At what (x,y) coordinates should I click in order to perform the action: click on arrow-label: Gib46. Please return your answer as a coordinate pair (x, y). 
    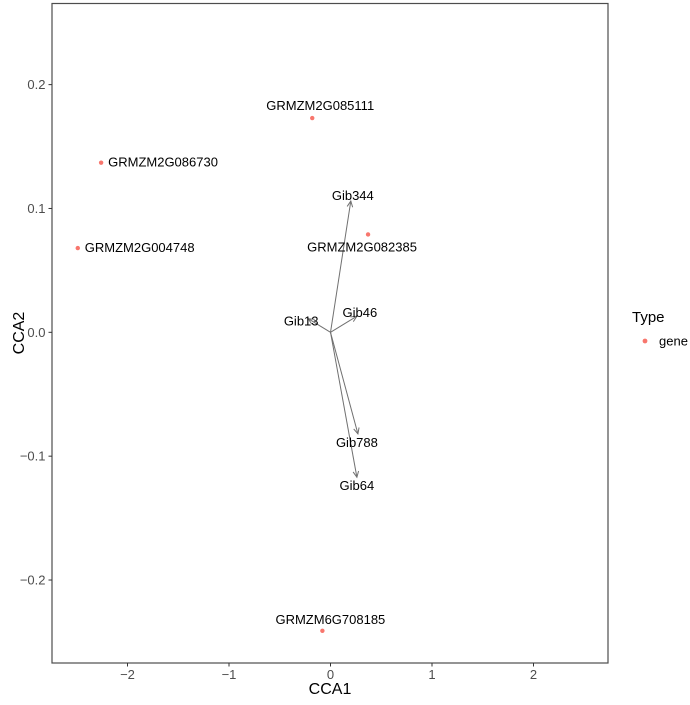
    Looking at the image, I should click on (360, 312).